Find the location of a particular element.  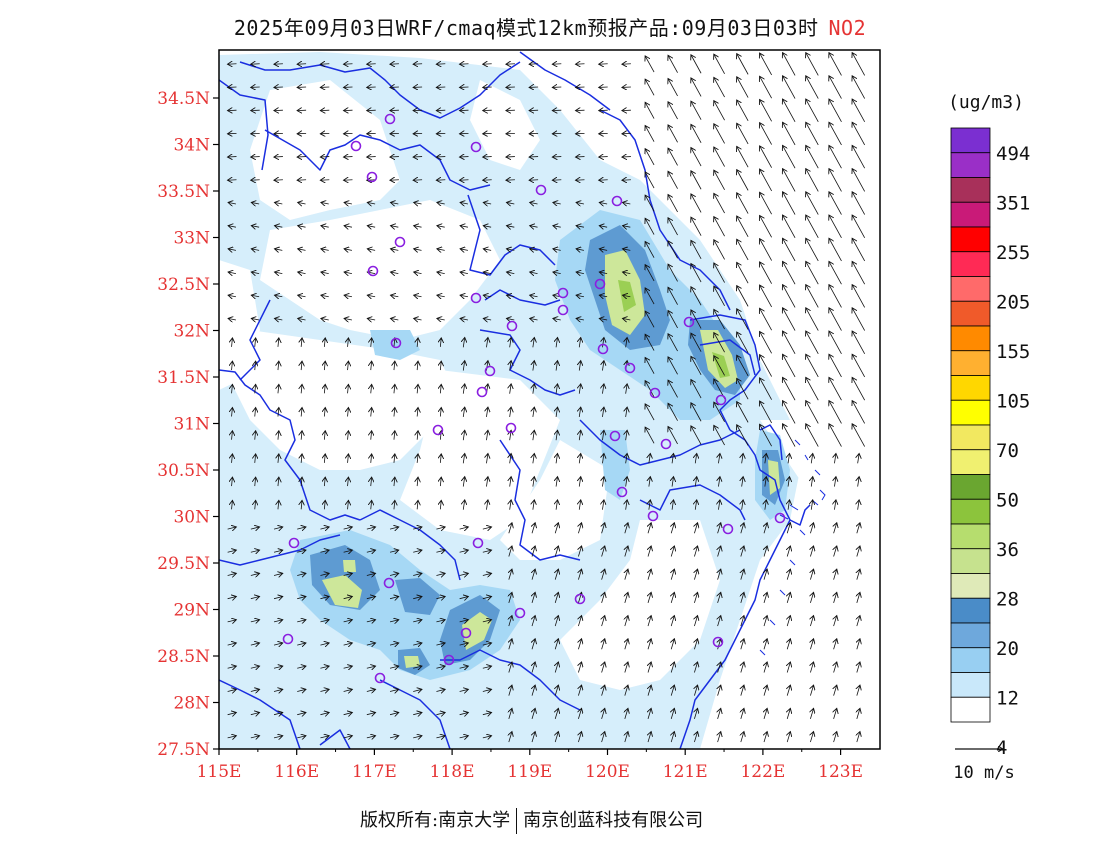

lon-tick-label: 118E is located at coordinates (452, 772).